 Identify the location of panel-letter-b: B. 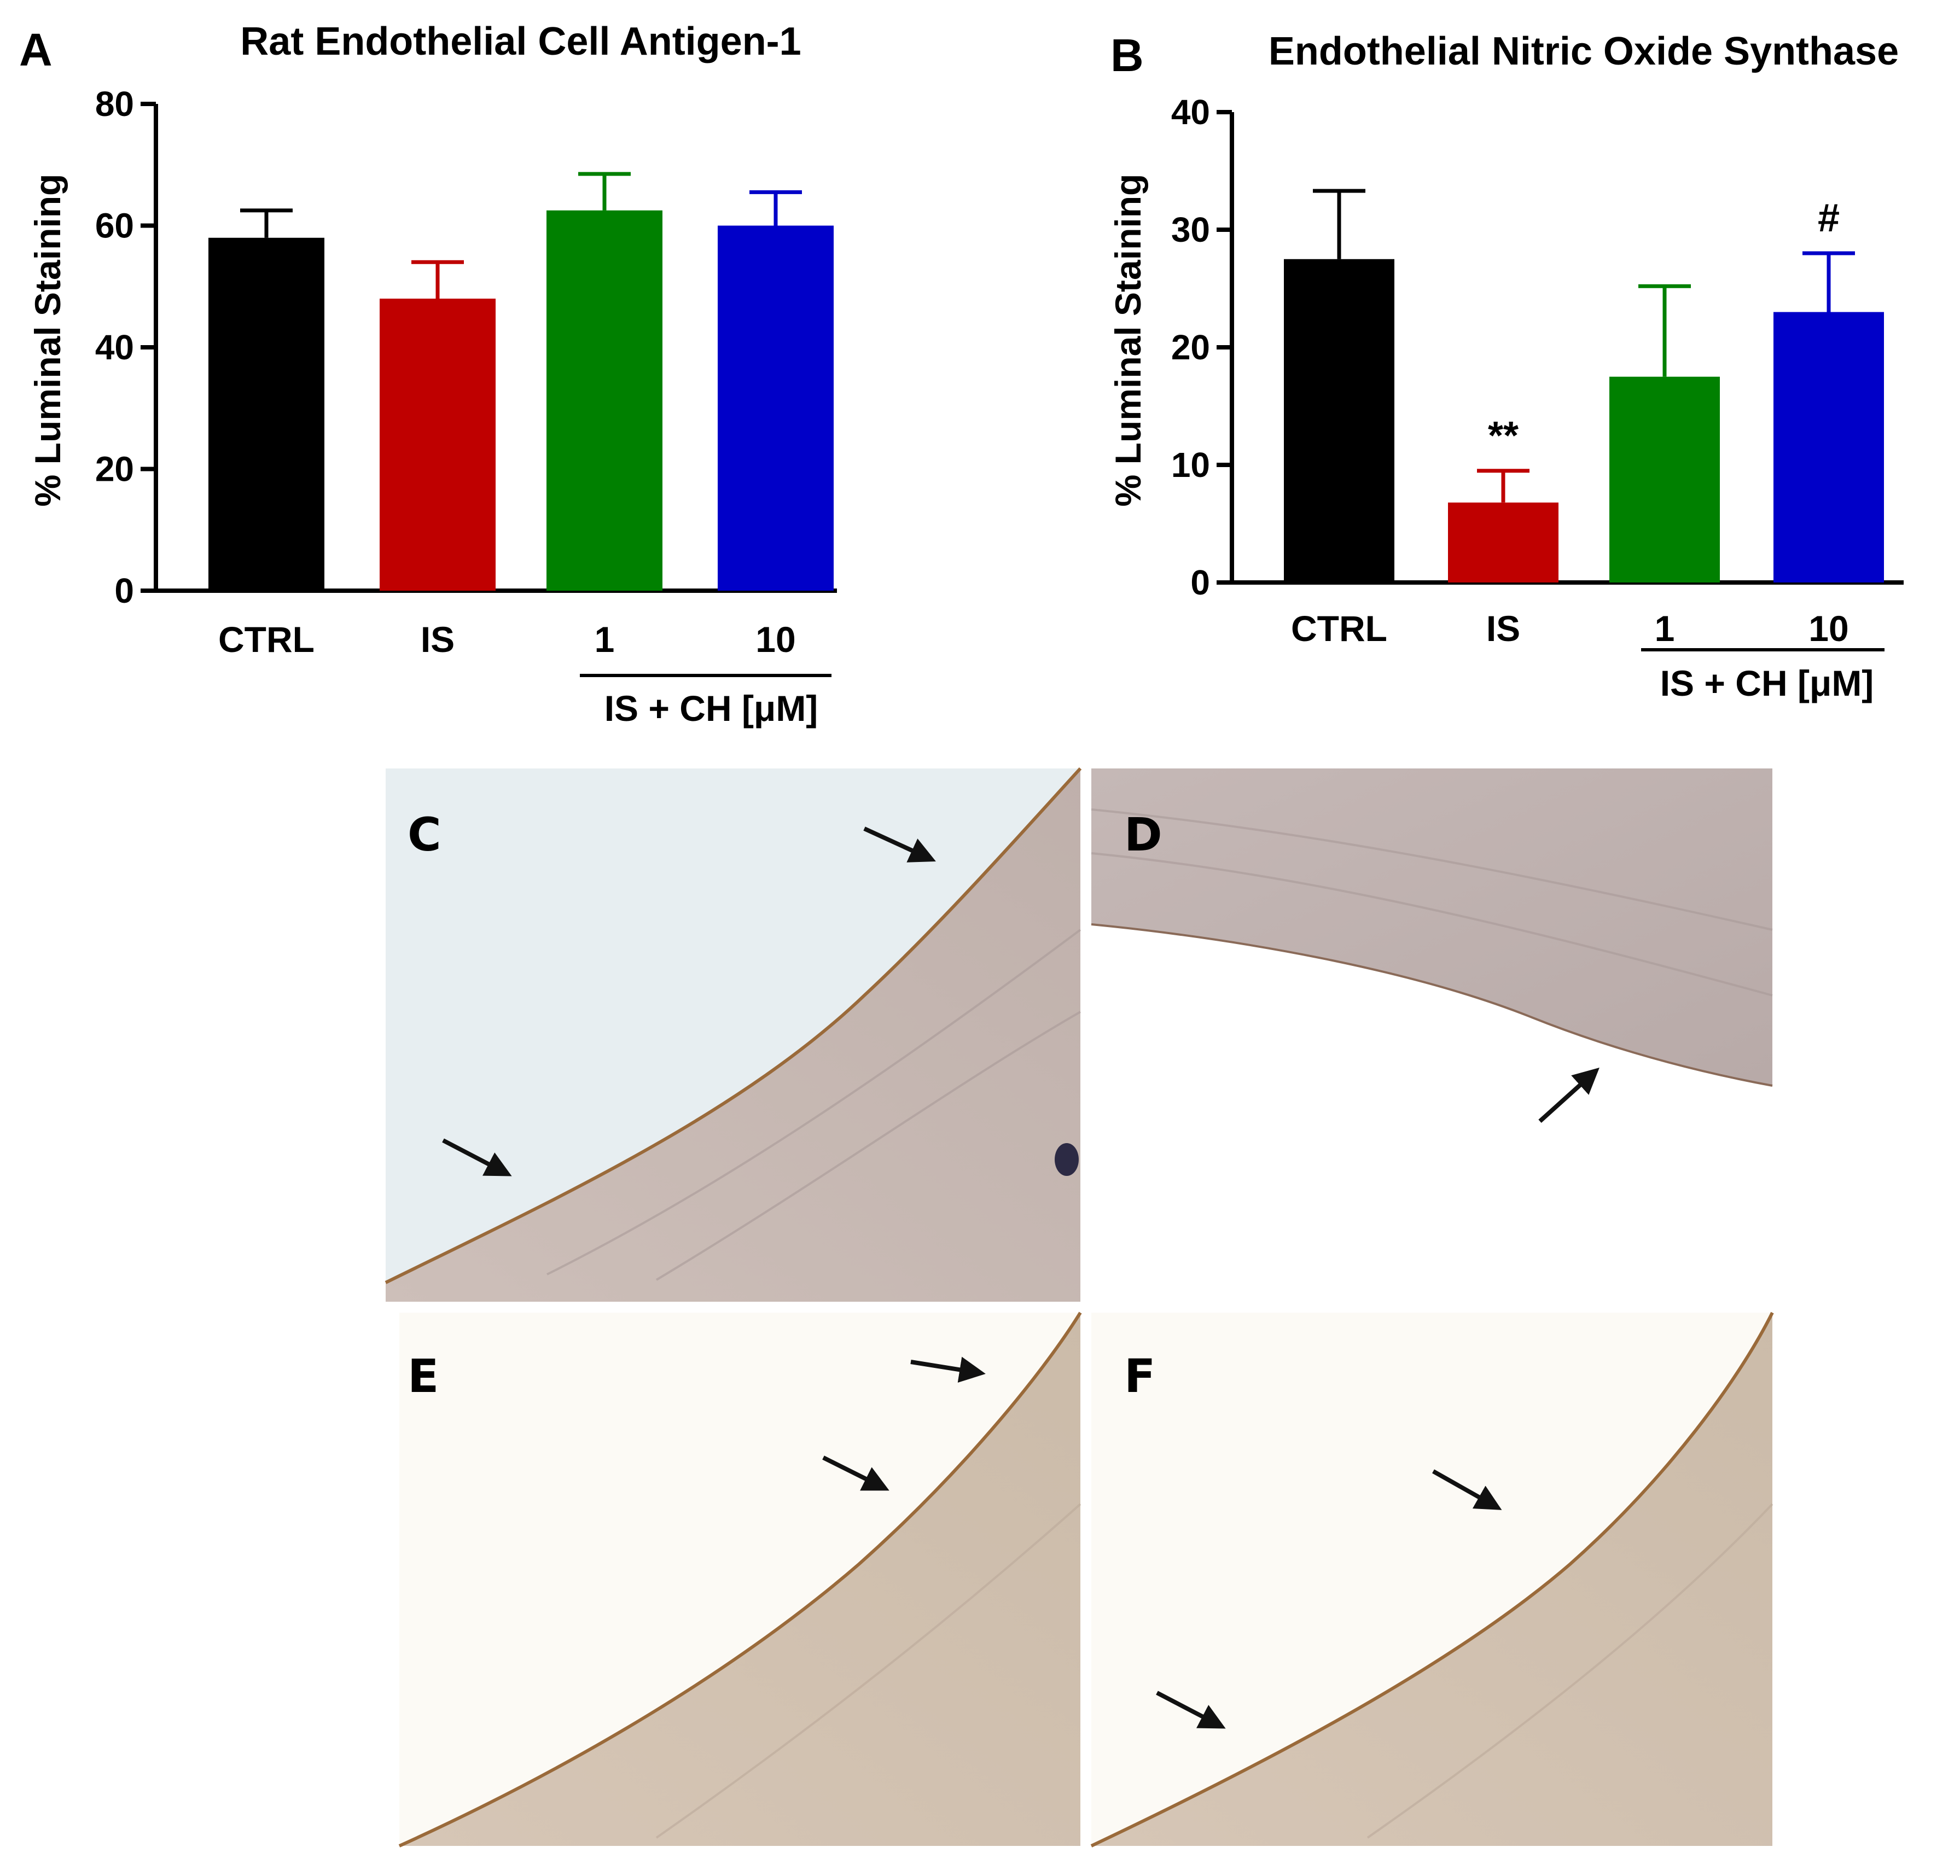
(1127, 55).